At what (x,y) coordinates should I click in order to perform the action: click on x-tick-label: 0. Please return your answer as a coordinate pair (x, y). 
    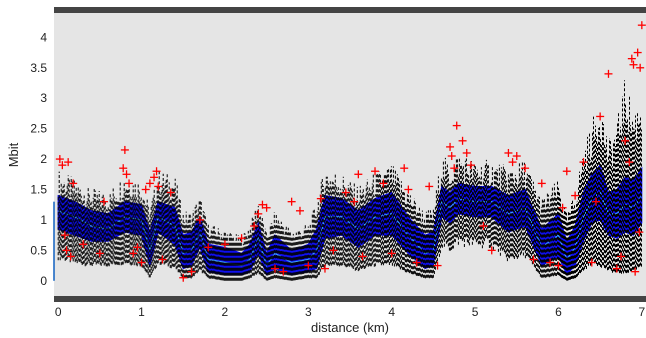
    Looking at the image, I should click on (58, 312).